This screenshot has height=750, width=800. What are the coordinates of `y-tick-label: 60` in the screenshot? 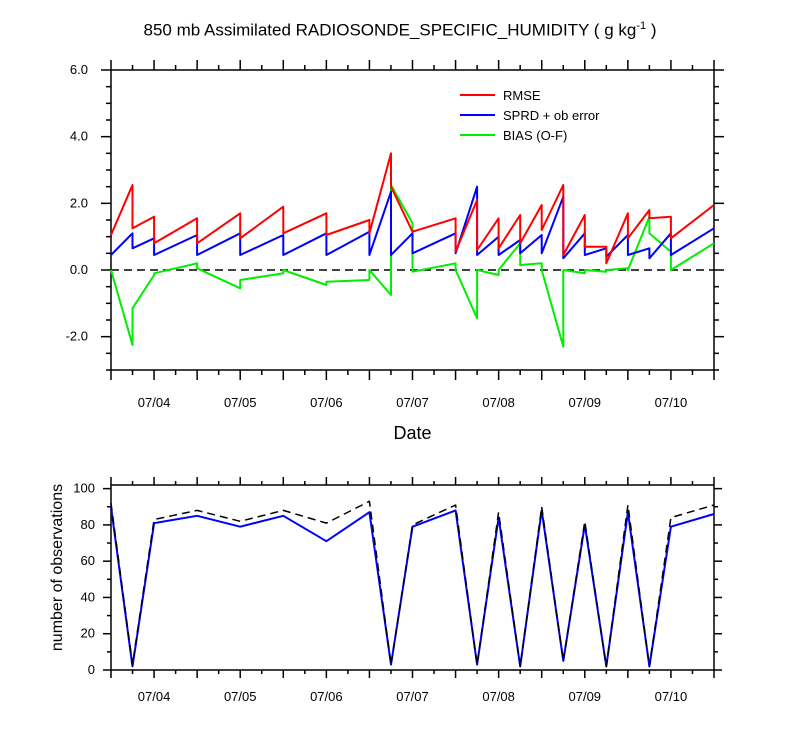 It's located at (88, 560).